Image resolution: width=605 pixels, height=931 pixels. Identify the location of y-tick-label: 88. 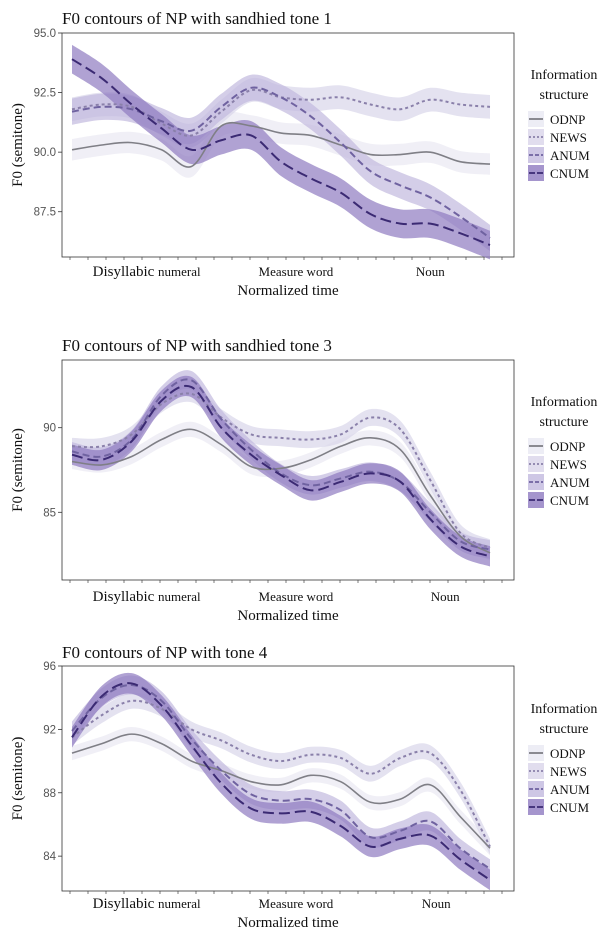
(49, 794).